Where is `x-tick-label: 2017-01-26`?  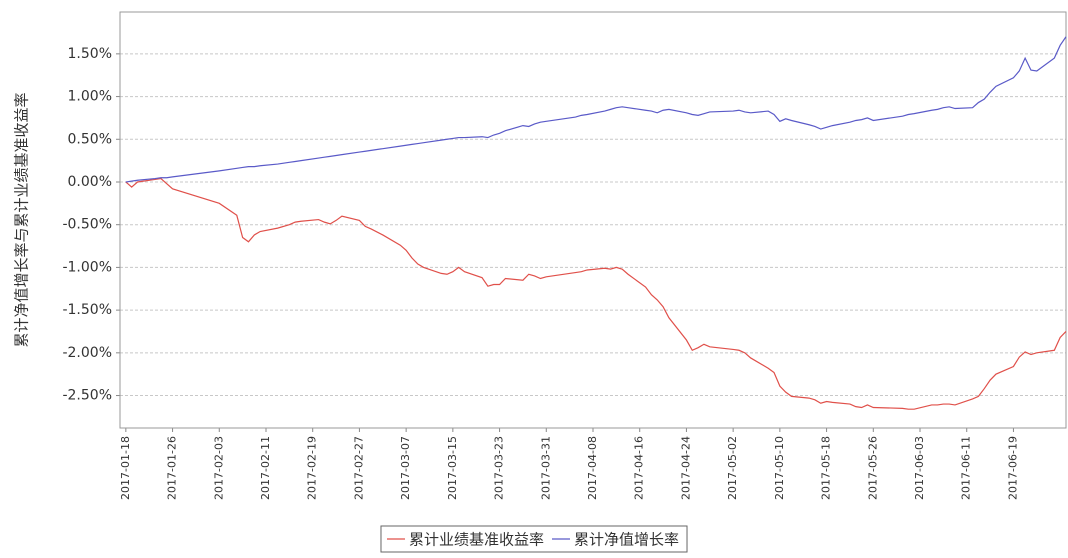
x-tick-label: 2017-01-26 is located at coordinates (172, 468).